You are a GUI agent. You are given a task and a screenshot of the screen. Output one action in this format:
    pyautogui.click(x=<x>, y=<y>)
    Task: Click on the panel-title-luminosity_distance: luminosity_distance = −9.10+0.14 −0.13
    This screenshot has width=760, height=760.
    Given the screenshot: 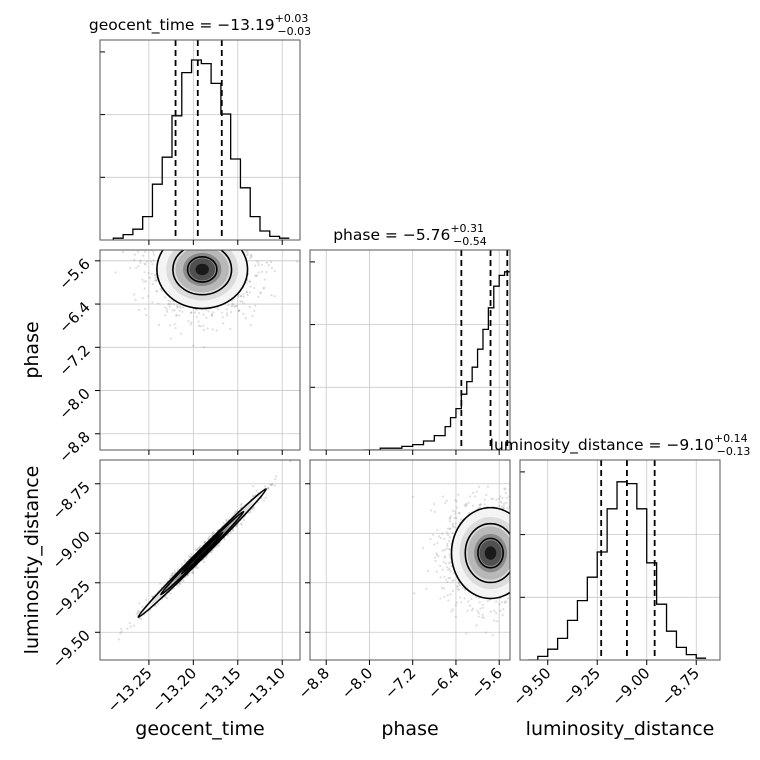 What is the action you would take?
    pyautogui.click(x=620, y=445)
    